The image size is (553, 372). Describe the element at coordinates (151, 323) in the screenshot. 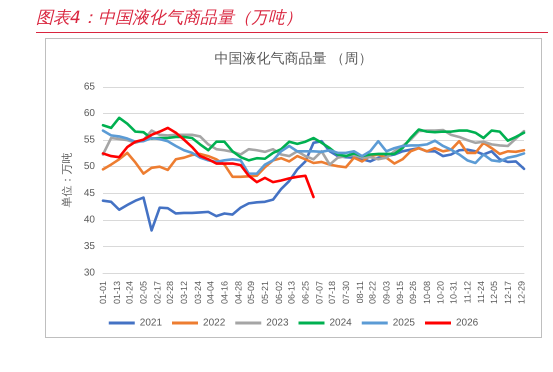

I see `legend-label: 2021` at that location.